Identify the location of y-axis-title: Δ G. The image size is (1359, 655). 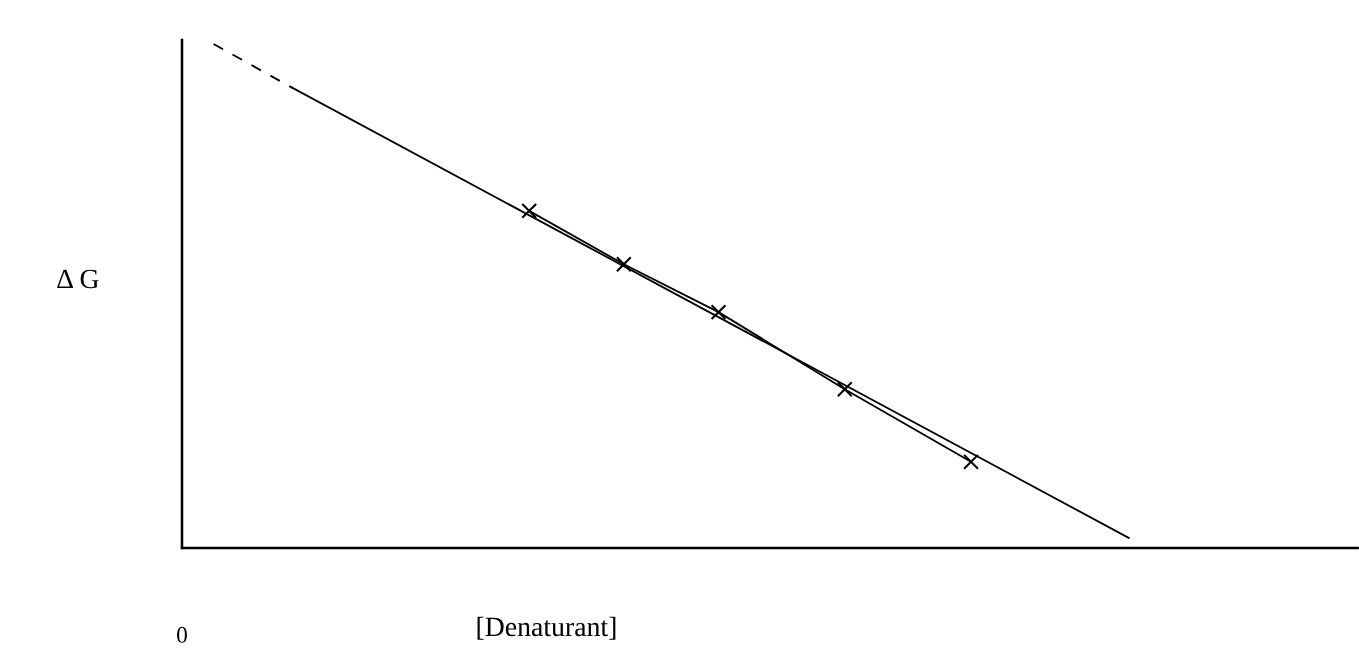
(78, 279).